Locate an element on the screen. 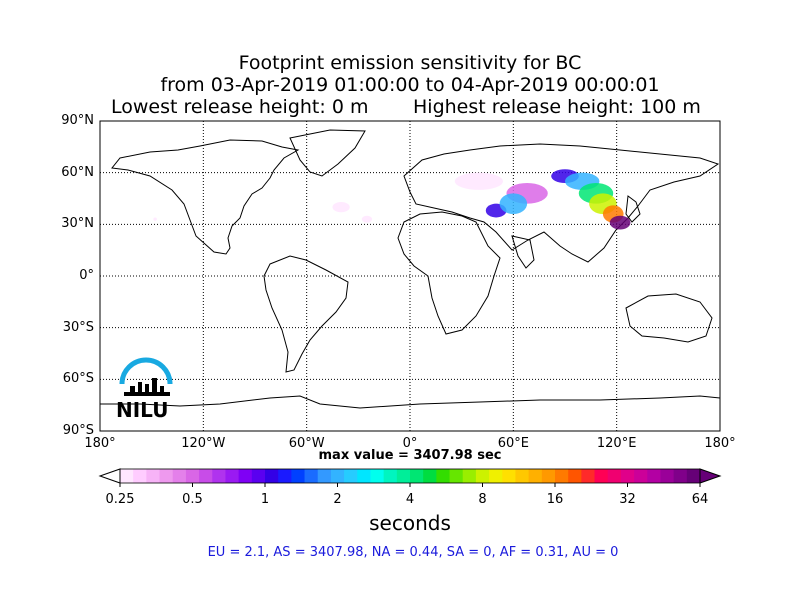  lat-tick-label: 60°S is located at coordinates (78, 379).